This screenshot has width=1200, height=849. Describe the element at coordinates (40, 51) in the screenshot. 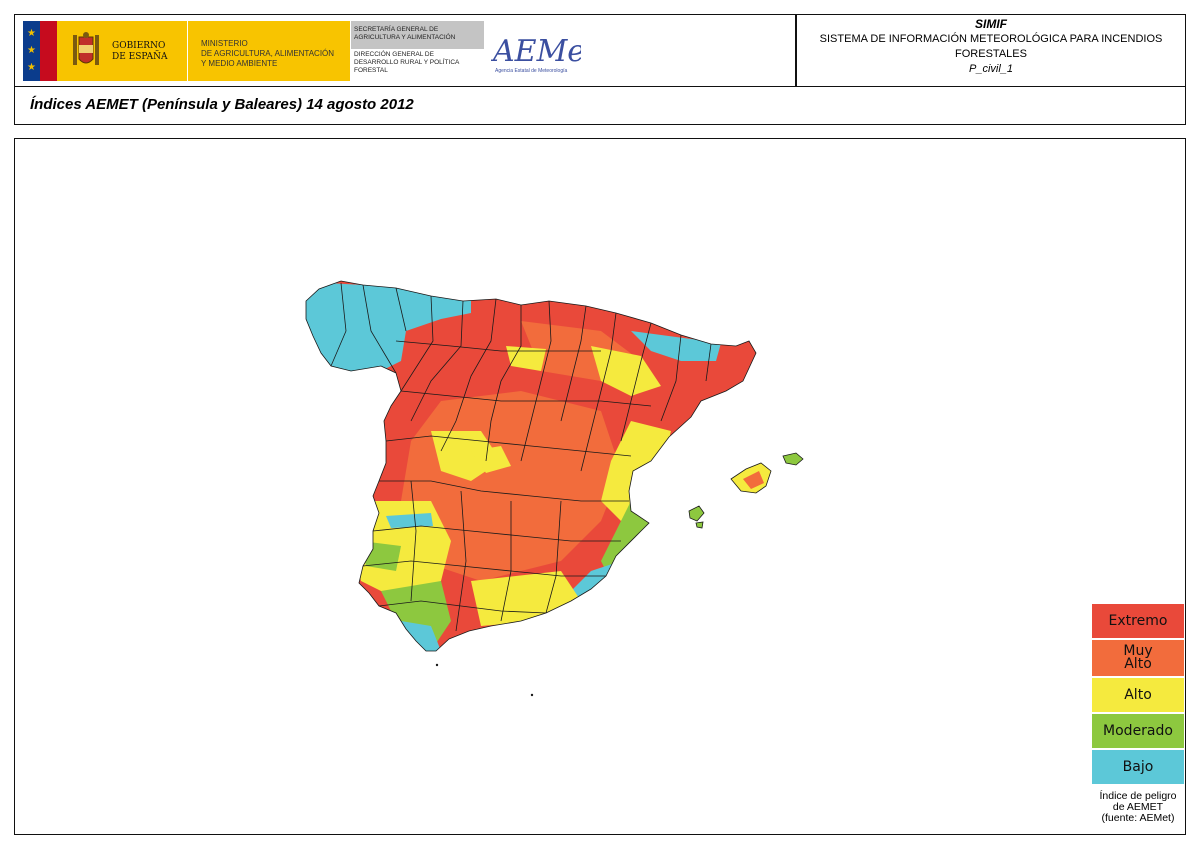

I see `spain-flag-icon: ★ ★ ★` at that location.